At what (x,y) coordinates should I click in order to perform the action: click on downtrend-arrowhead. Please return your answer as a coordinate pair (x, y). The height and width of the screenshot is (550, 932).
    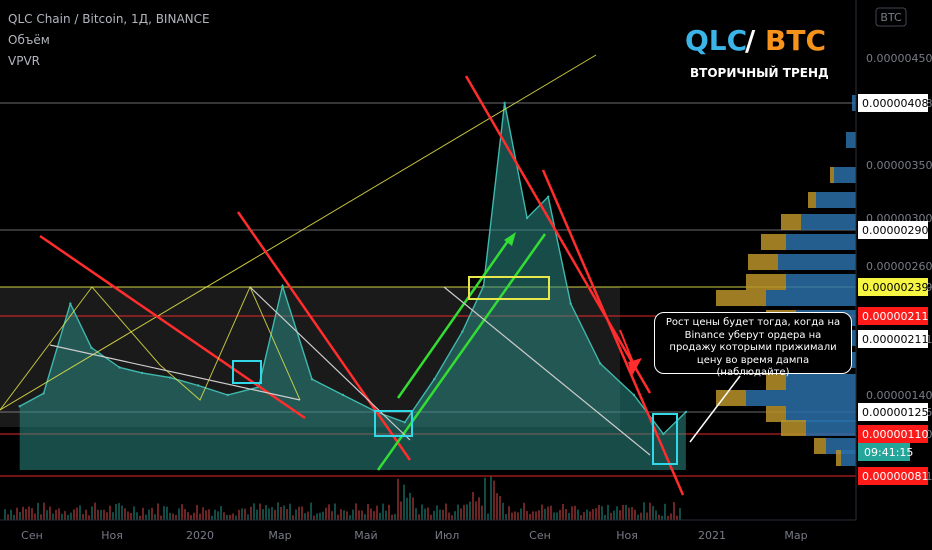
    Looking at the image, I should click on (635, 367).